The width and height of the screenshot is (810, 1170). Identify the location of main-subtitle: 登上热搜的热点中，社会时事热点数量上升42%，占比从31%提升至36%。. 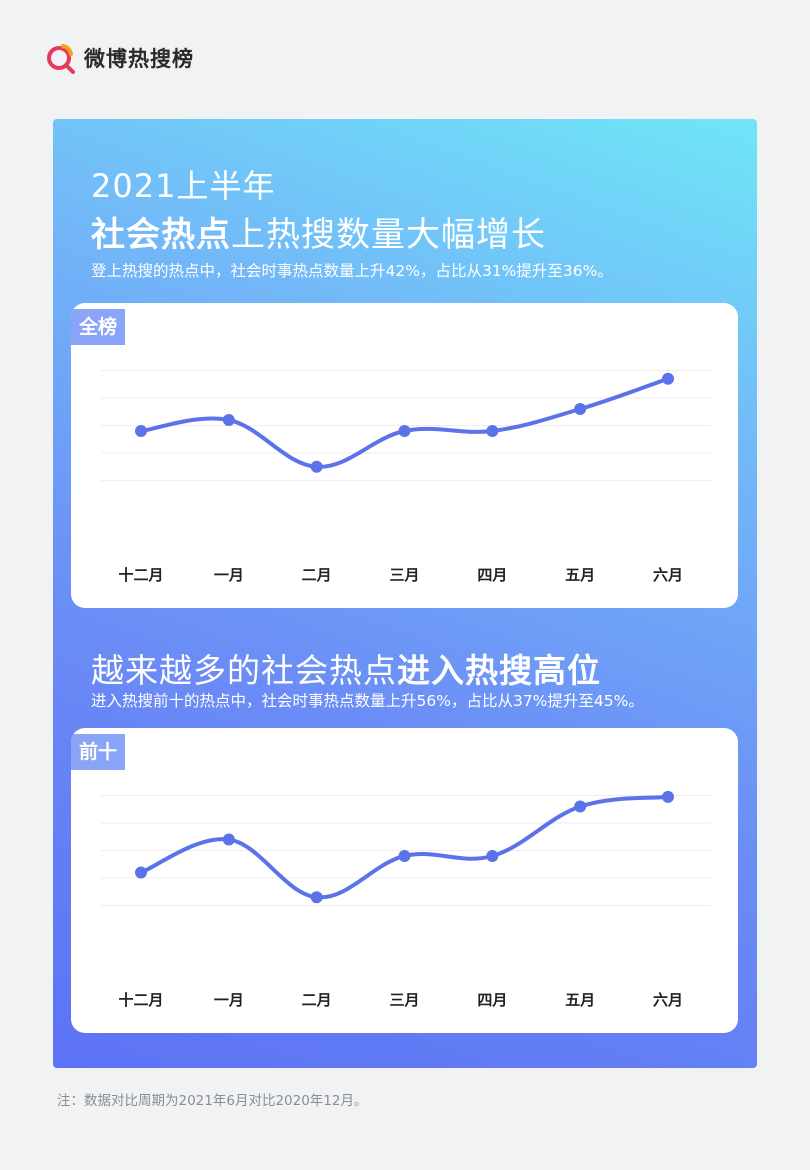
(352, 271).